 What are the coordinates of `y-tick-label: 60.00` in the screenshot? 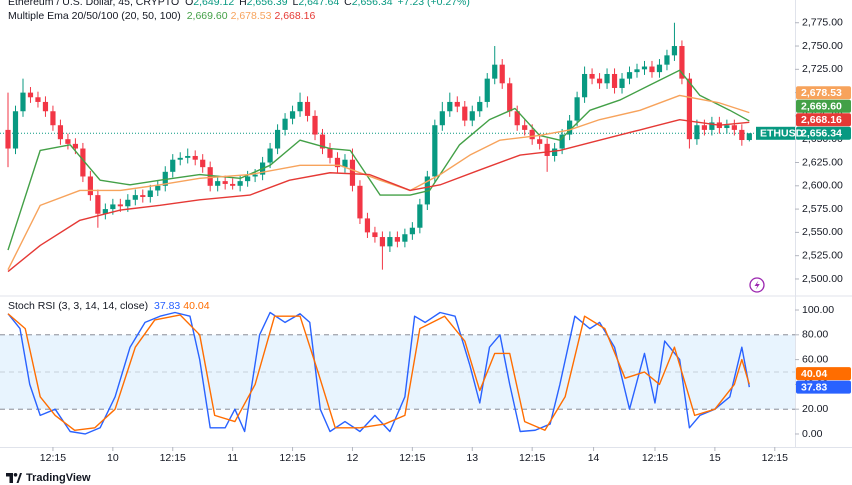 It's located at (815, 359).